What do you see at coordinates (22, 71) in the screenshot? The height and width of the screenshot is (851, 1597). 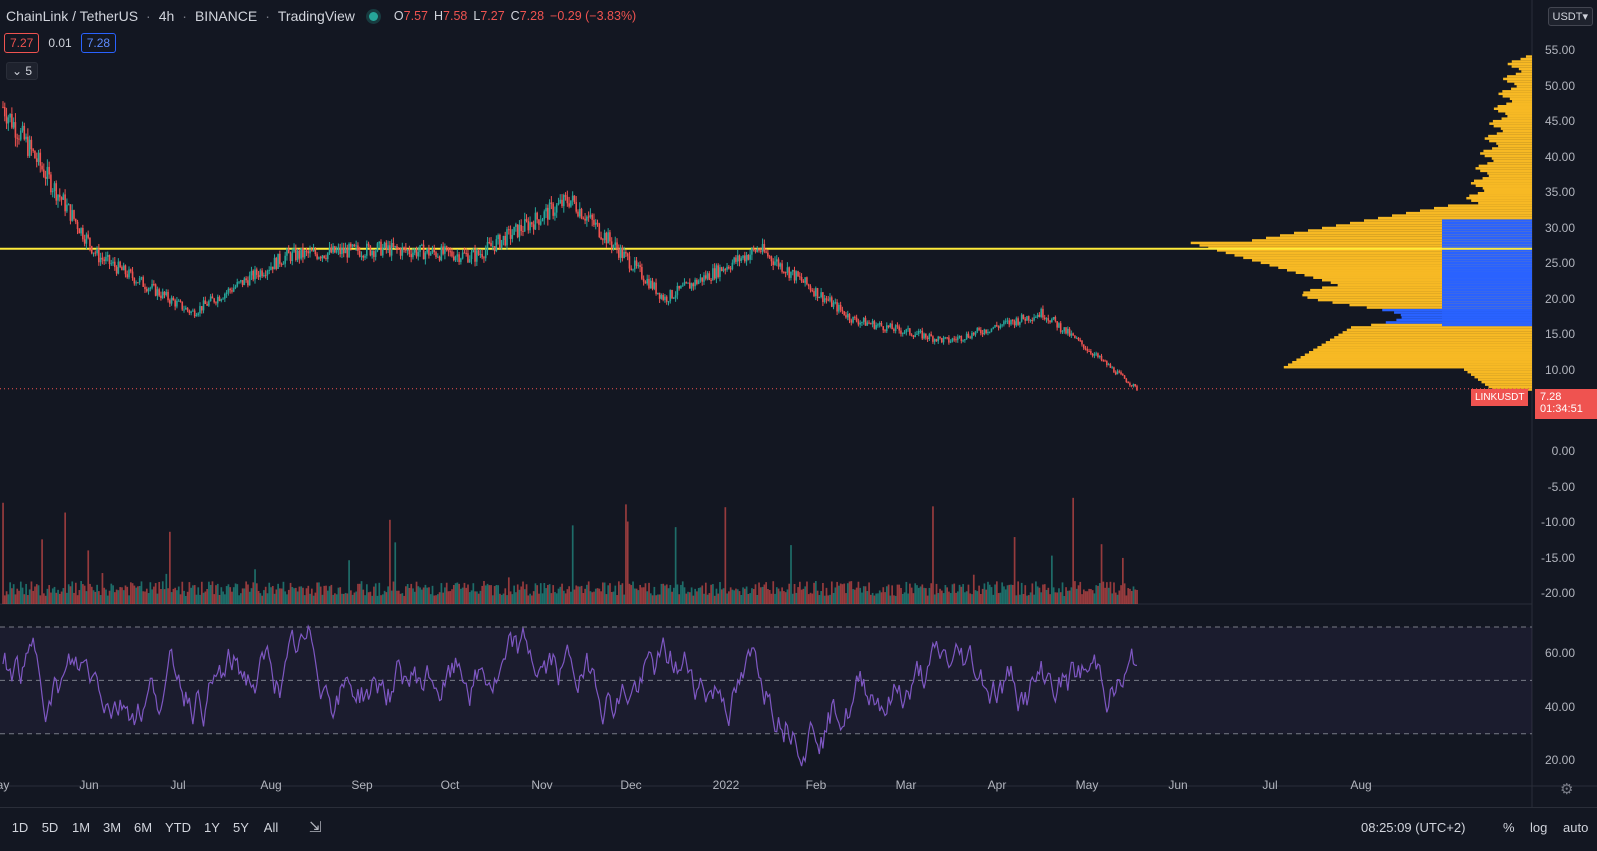 I see `indicators-collapse-button: ⌄ 5` at bounding box center [22, 71].